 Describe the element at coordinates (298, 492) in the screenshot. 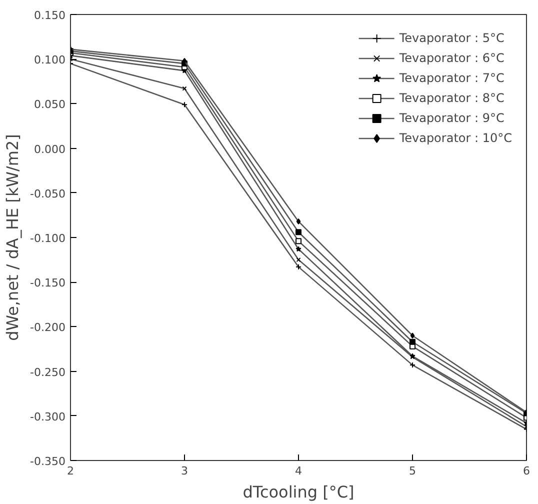

I see `x-axis-title: dTcooling [°C]` at that location.